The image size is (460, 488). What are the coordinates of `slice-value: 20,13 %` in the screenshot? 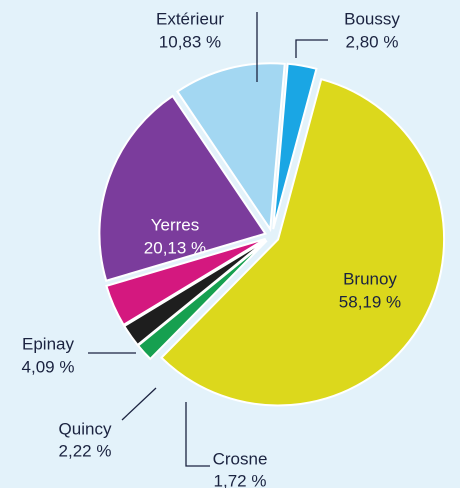 It's located at (175, 247).